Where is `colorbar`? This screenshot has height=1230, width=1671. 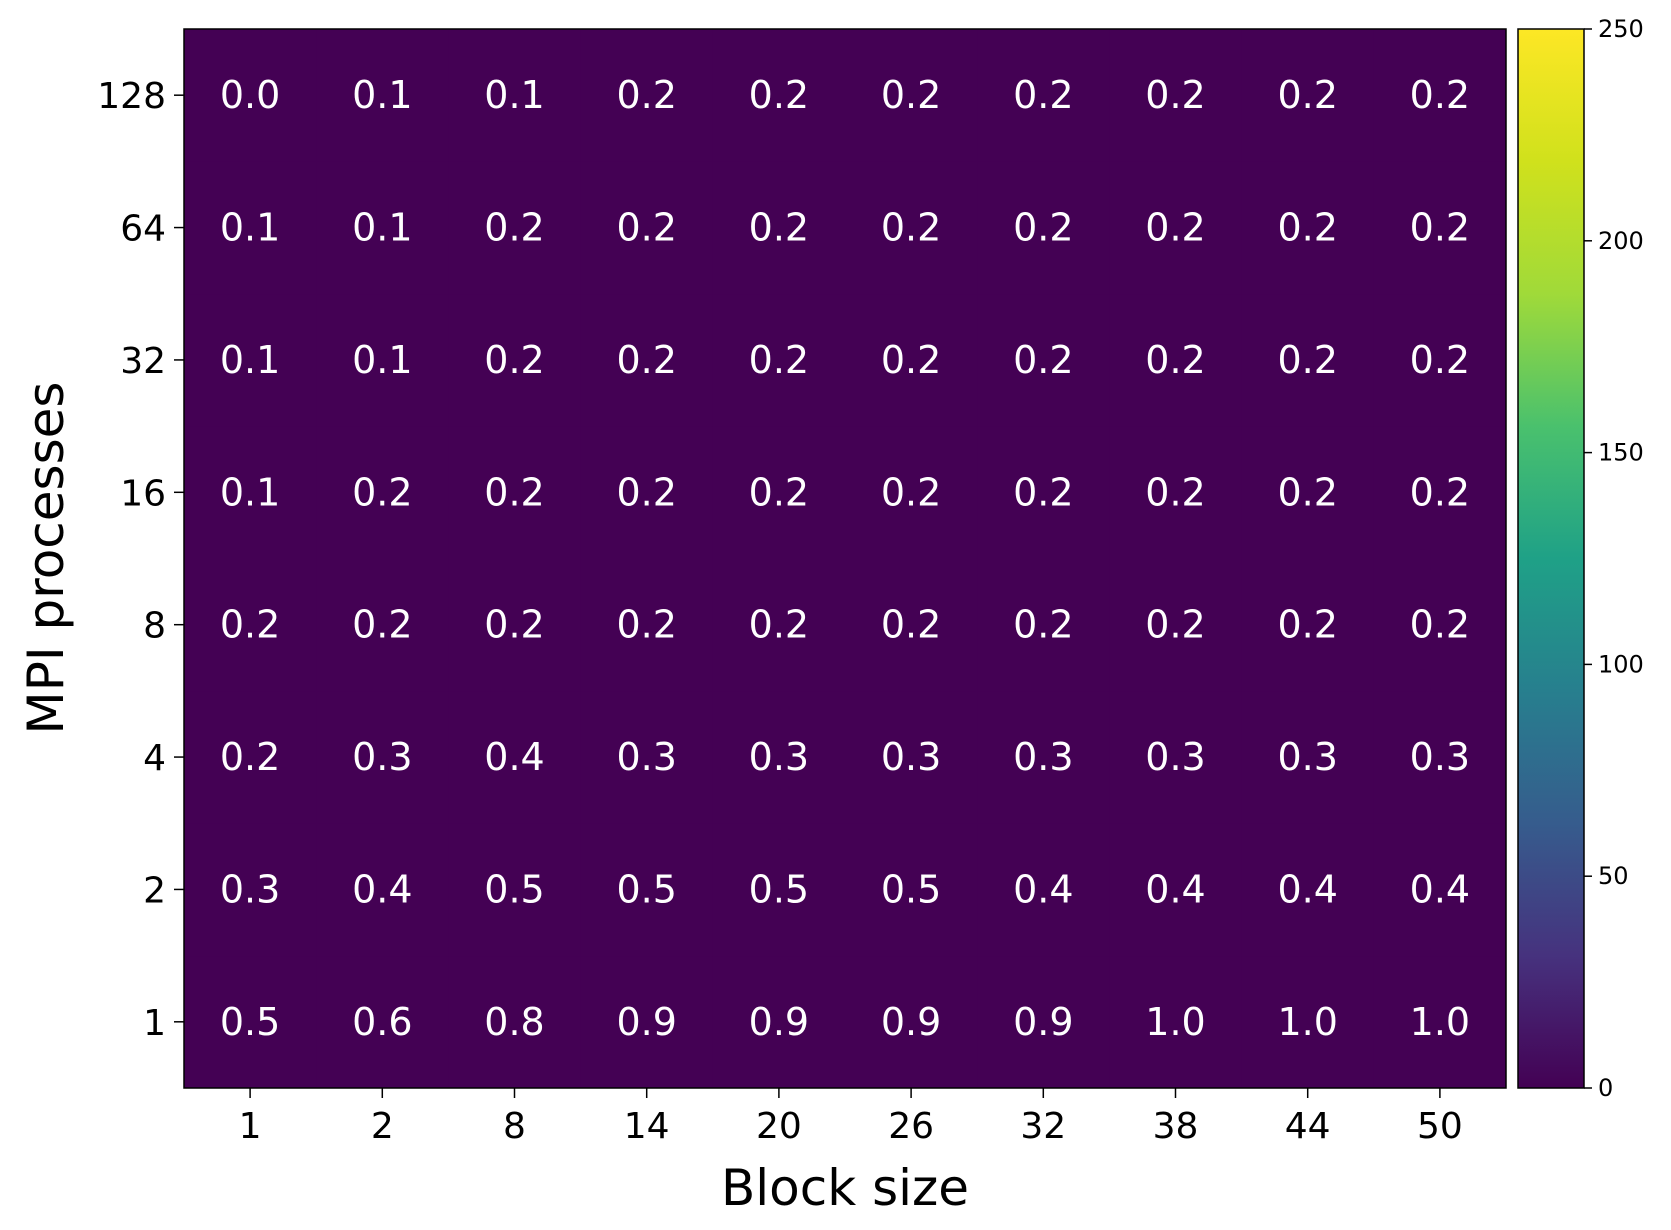 colorbar is located at coordinates (1551, 558).